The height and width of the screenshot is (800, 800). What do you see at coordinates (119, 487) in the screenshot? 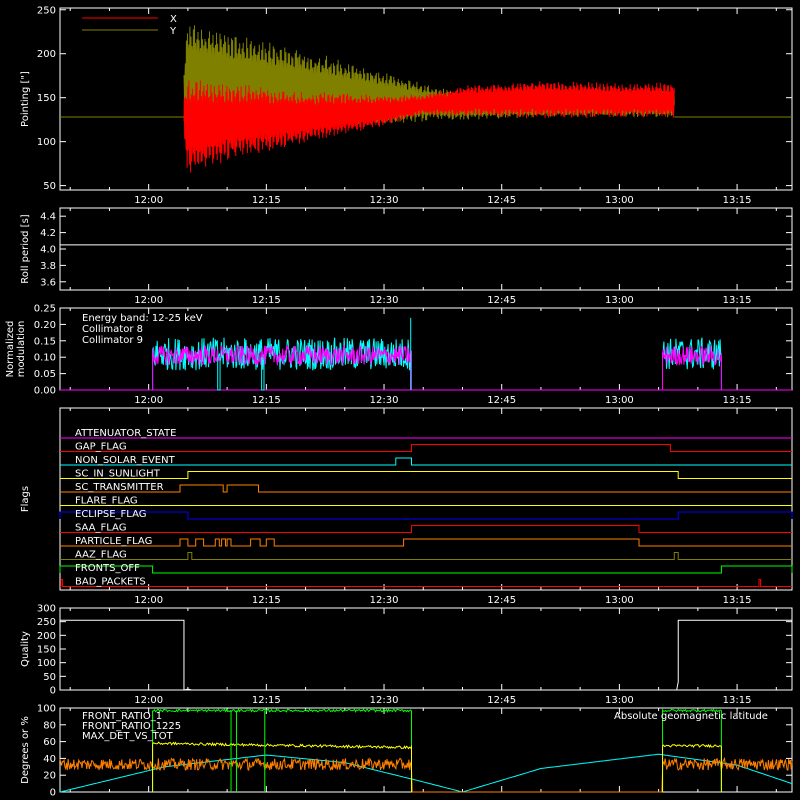
I see `flag-label: SC_TRANSMITTER` at bounding box center [119, 487].